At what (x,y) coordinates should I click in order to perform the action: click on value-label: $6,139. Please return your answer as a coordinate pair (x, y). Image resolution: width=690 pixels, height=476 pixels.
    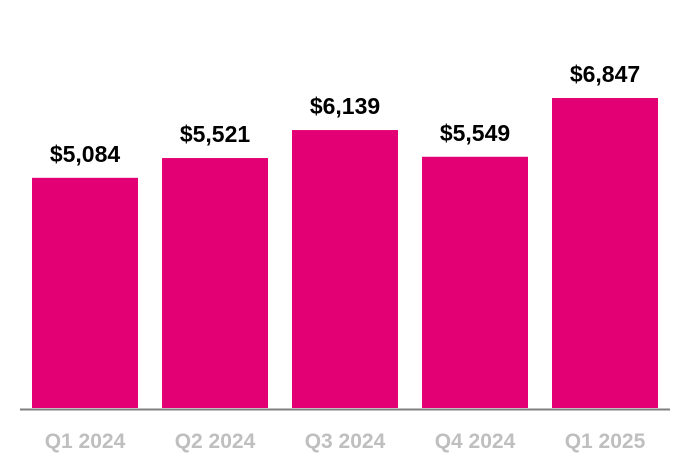
    Looking at the image, I should click on (345, 106).